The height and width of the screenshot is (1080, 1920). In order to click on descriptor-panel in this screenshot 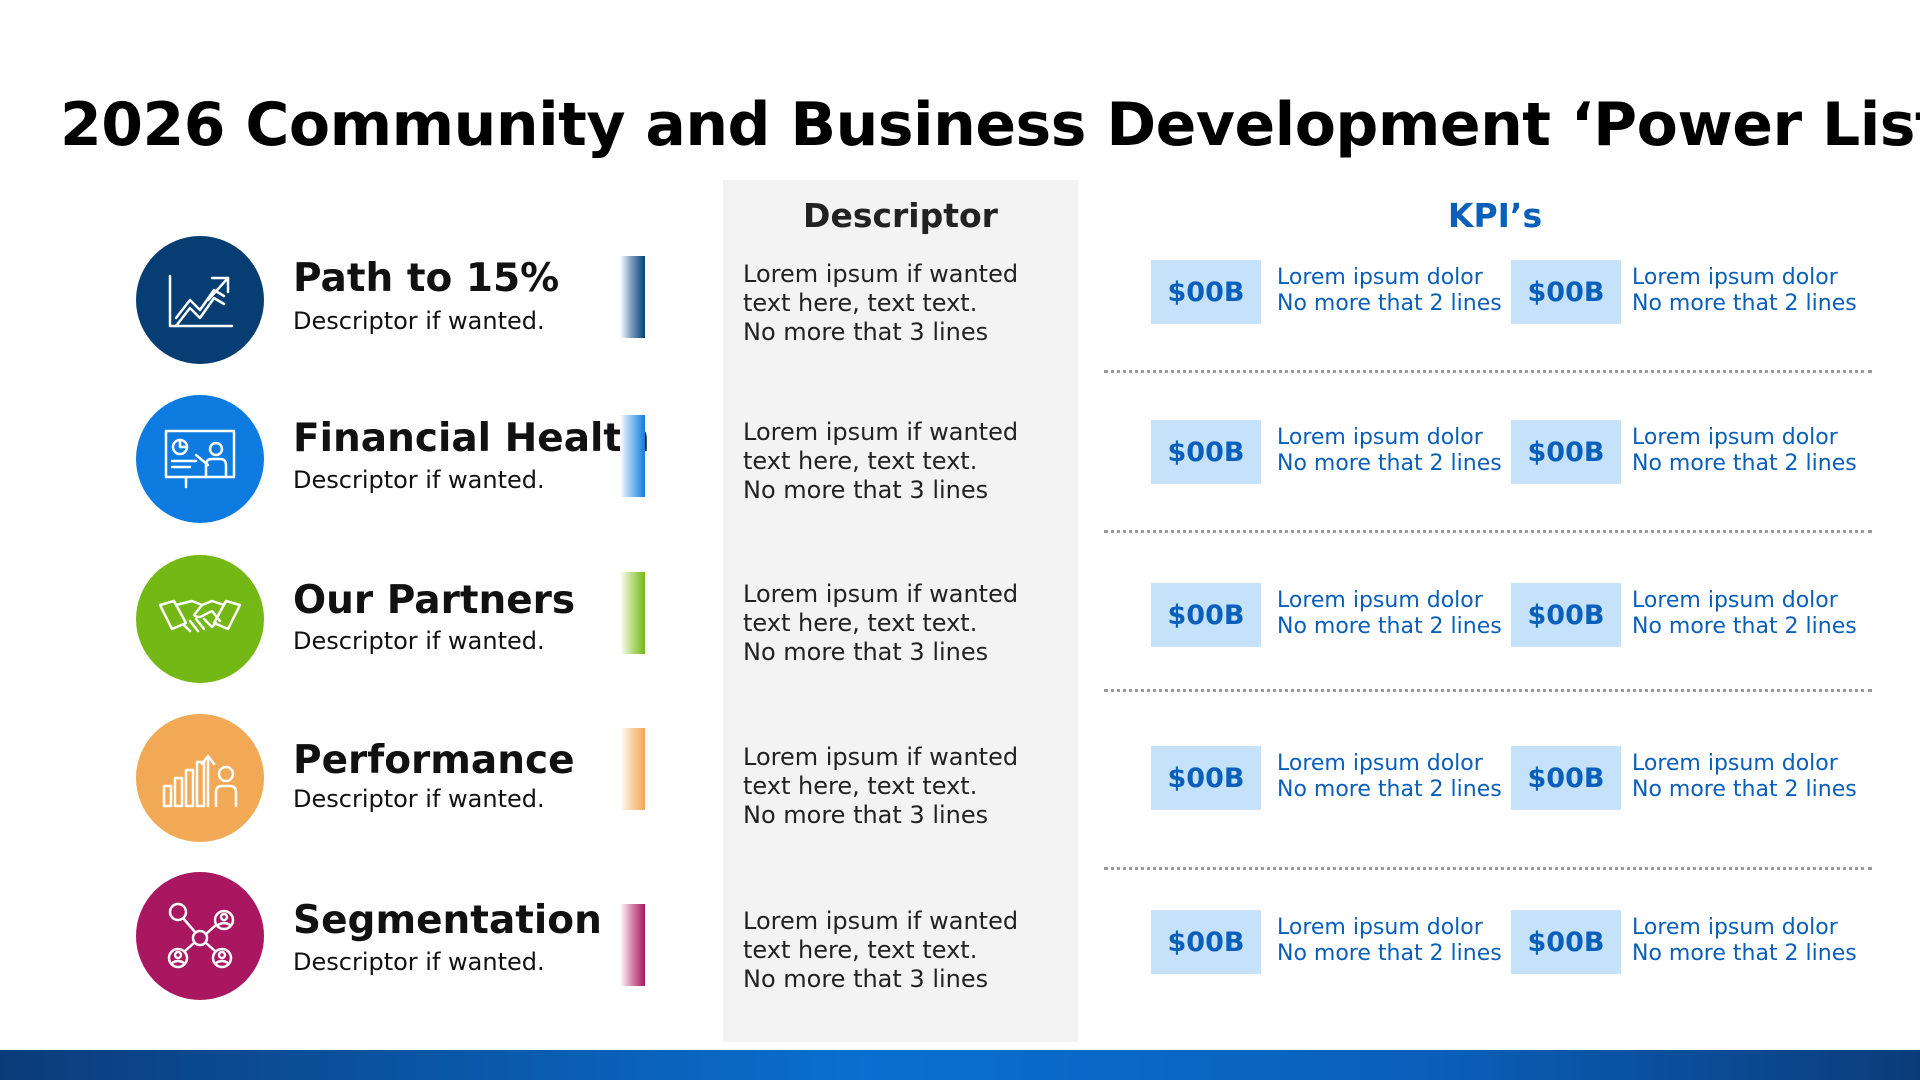, I will do `click(900, 611)`.